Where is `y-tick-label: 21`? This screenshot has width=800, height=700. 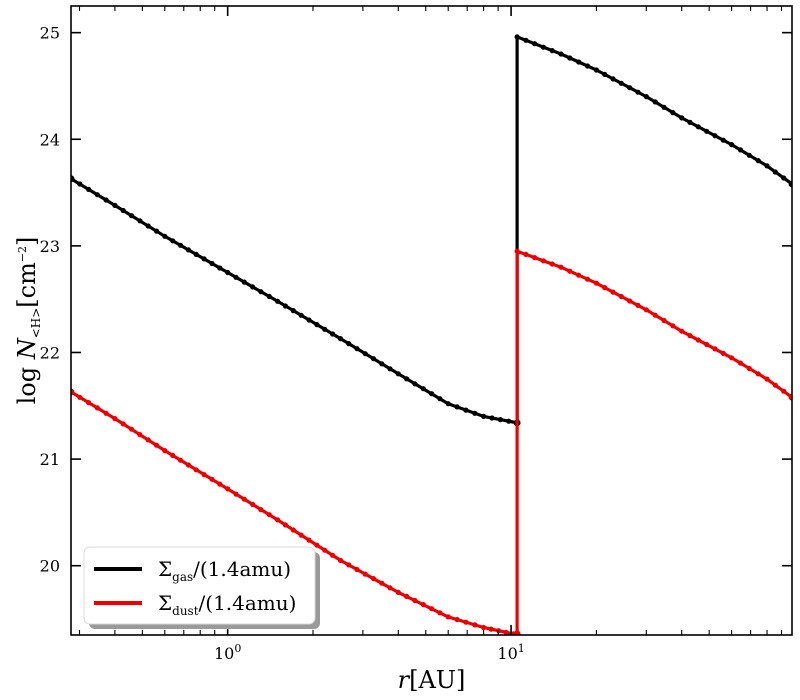
y-tick-label: 21 is located at coordinates (50, 459).